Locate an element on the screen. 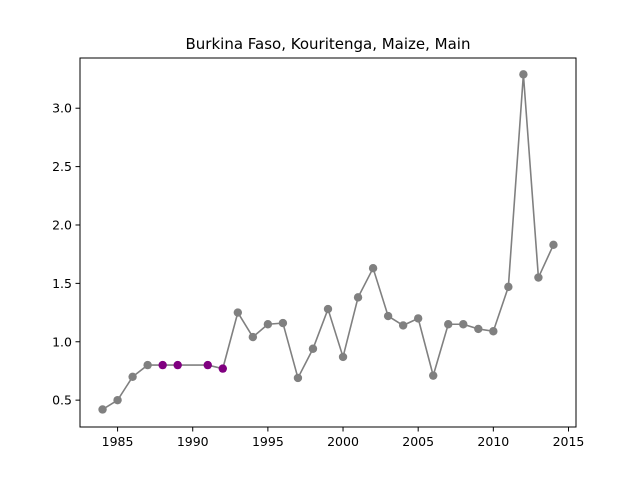  y-axis: 0.5 1.0 1.5 2.0 2.5 3.0 is located at coordinates (66, 254).